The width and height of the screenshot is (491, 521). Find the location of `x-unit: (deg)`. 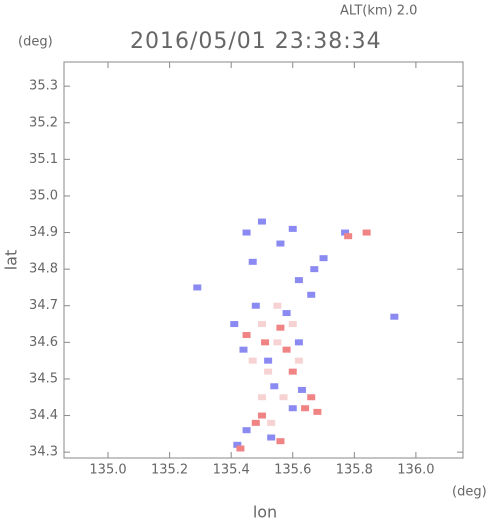

x-unit: (deg) is located at coordinates (469, 492).